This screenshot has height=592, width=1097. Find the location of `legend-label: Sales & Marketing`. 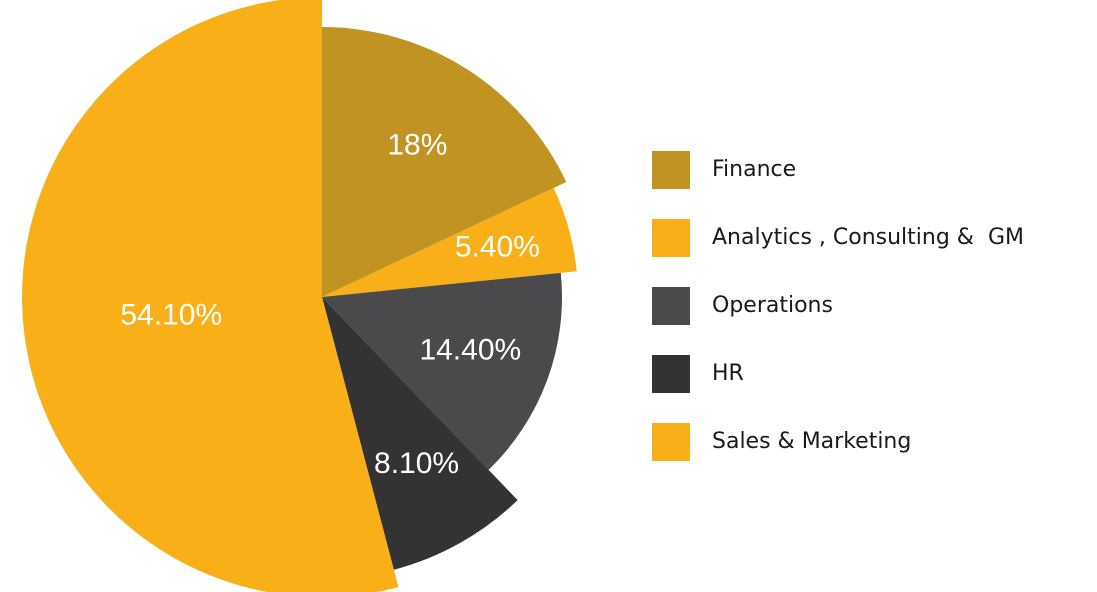

legend-label: Sales & Marketing is located at coordinates (811, 441).